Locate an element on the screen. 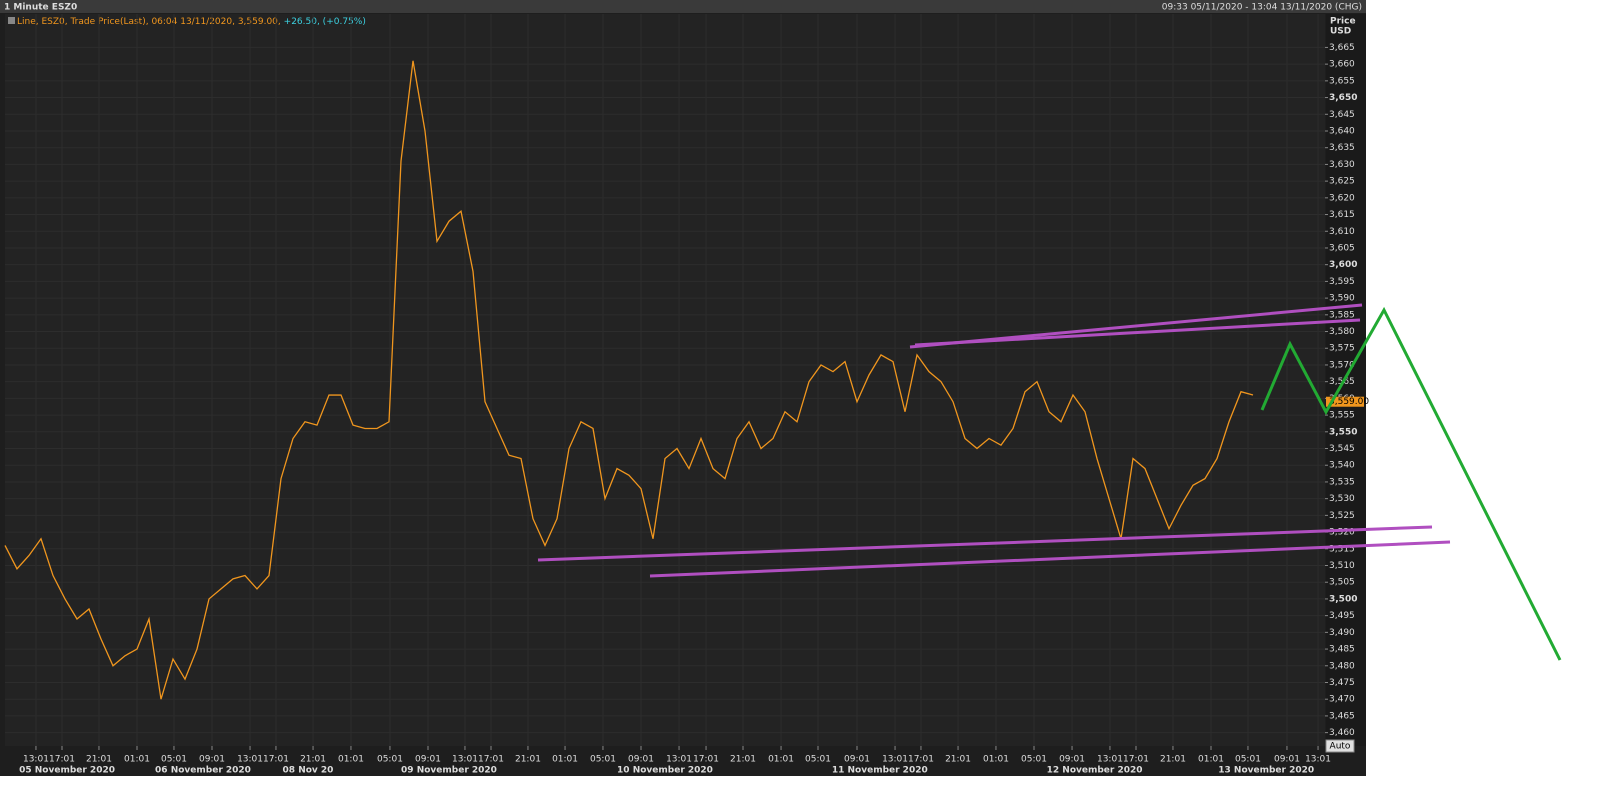 This screenshot has height=796, width=1600. y-tick-label: 3,545 is located at coordinates (1342, 449).